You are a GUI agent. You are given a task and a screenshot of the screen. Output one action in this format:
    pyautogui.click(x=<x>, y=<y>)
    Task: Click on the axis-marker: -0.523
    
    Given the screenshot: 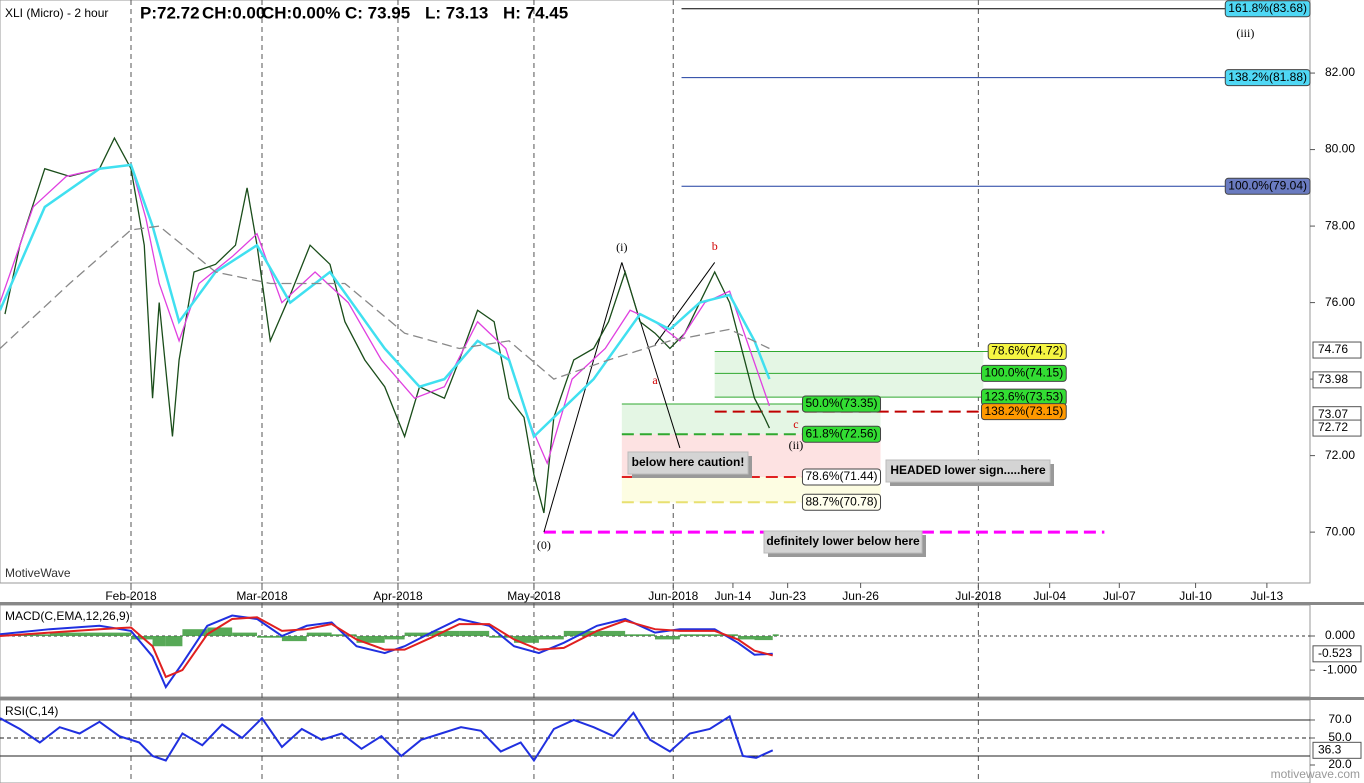 What is the action you would take?
    pyautogui.click(x=1337, y=654)
    